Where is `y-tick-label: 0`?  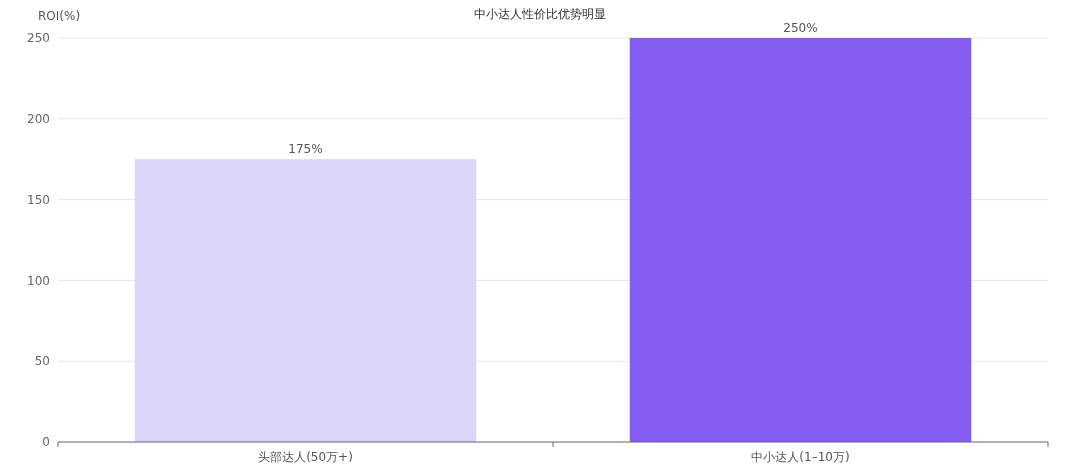
y-tick-label: 0 is located at coordinates (46, 442).